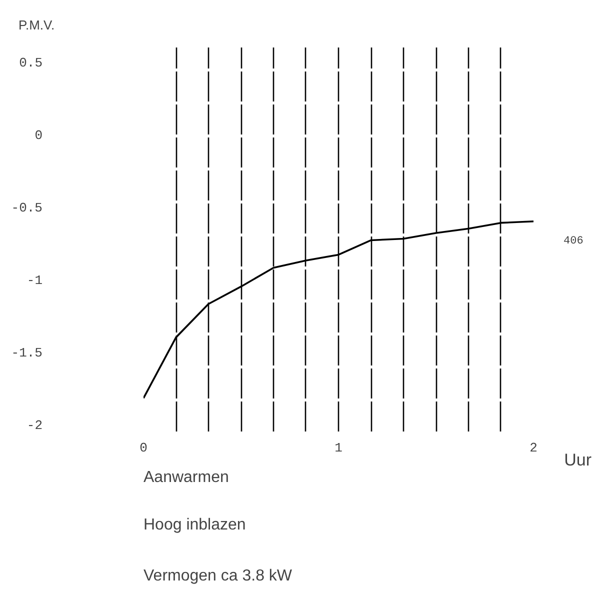 The width and height of the screenshot is (608, 600). I want to click on y-tick-label: 0, so click(38, 135).